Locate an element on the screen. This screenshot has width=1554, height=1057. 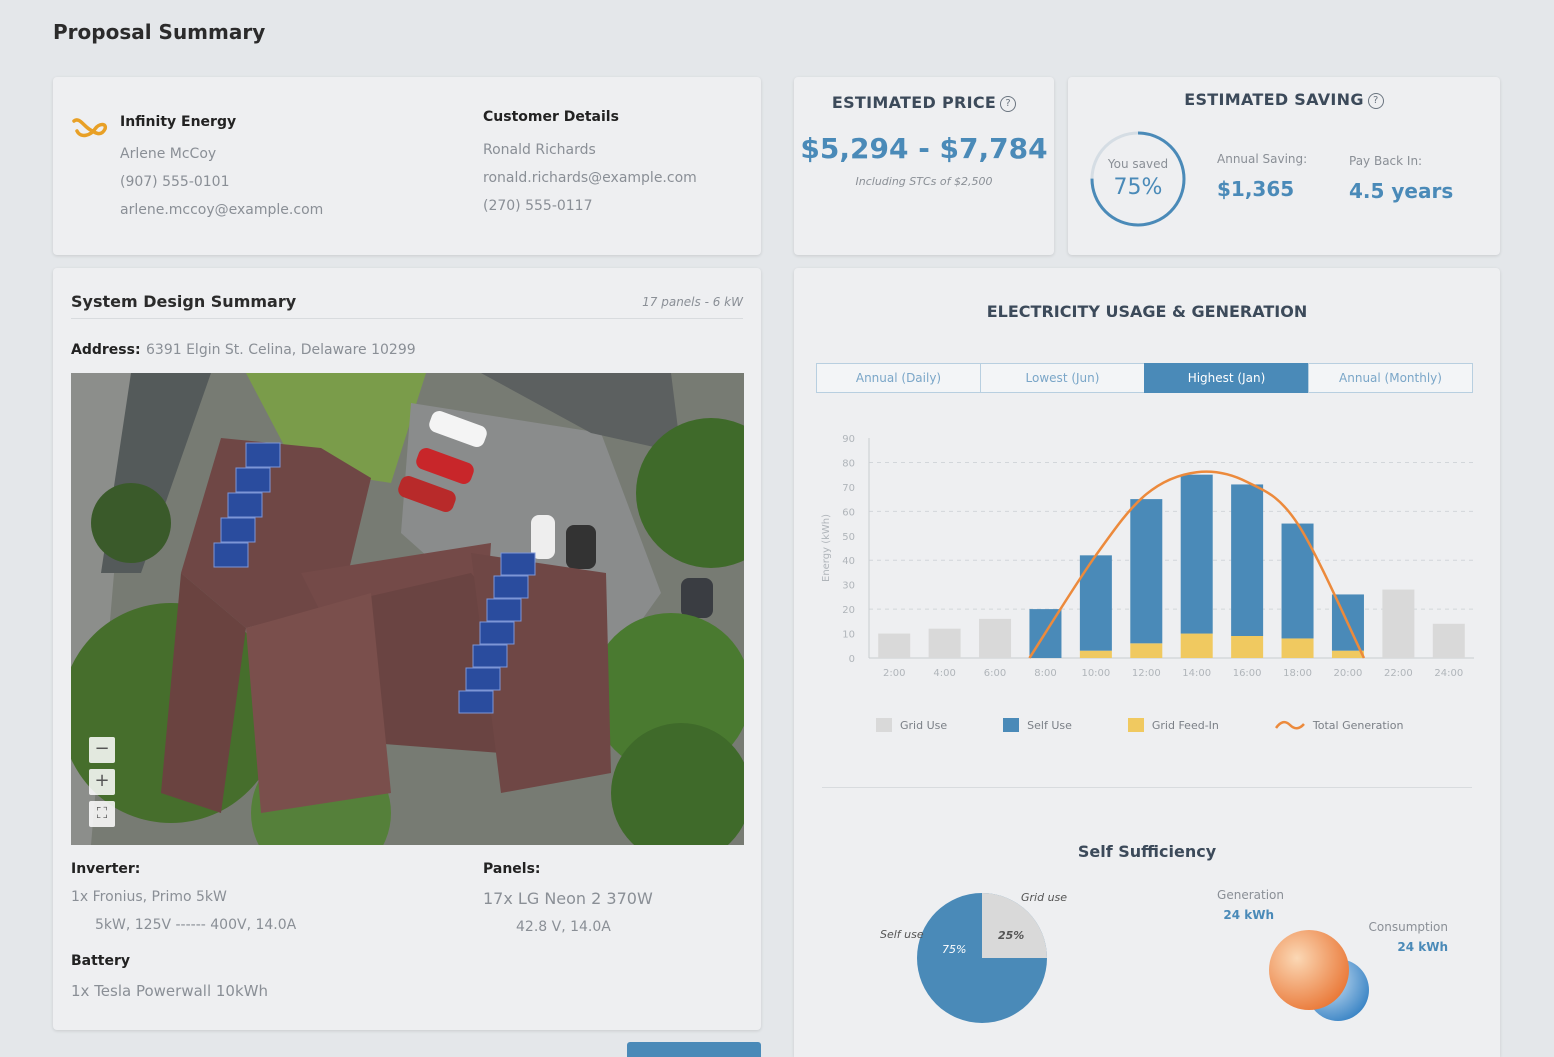
design-title: System Design Summary is located at coordinates (184, 301).